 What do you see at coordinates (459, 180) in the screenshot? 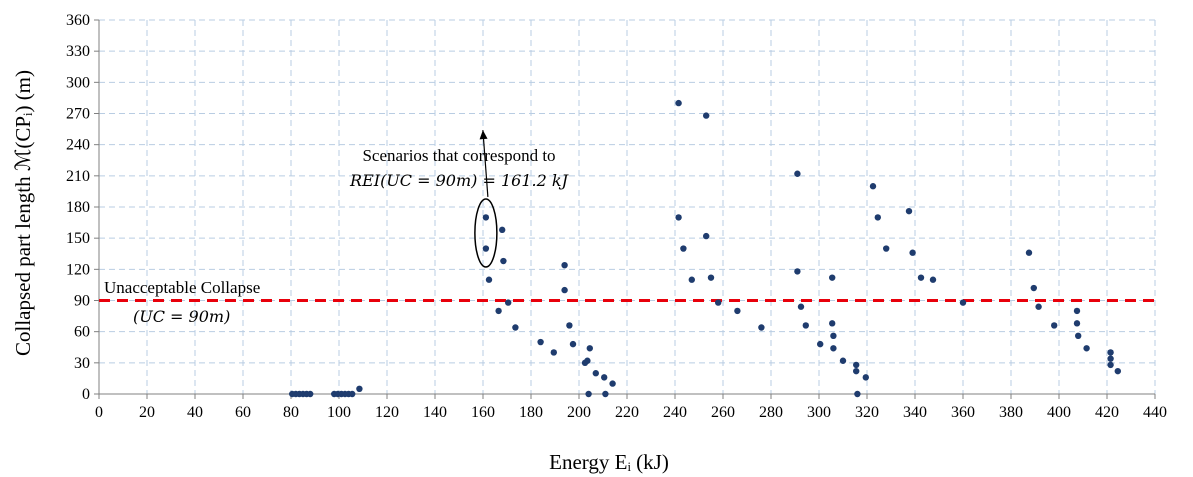
I see `annotation-line2: REI(UC = 90m) = 161.2 kJ` at bounding box center [459, 180].